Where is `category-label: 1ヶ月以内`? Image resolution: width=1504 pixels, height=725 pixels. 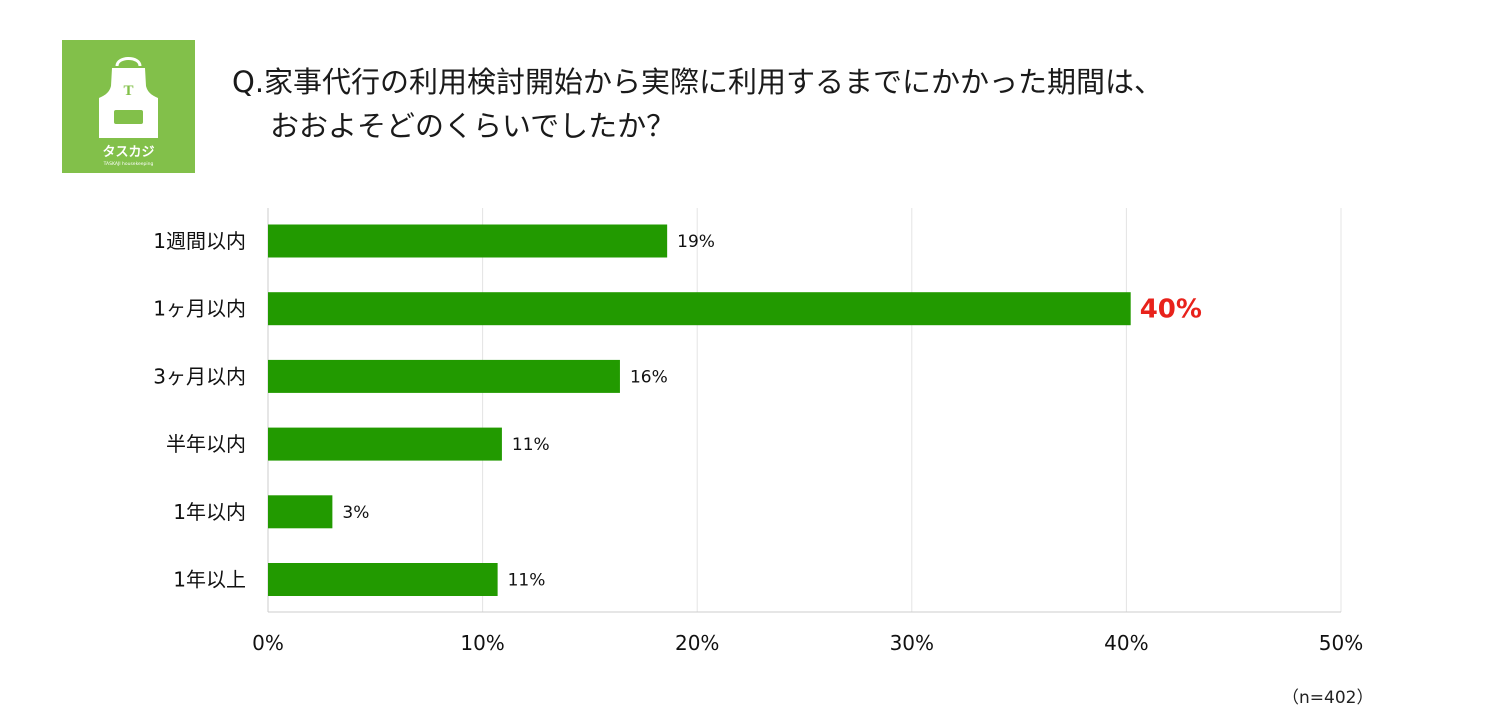
category-label: 1ヶ月以内 is located at coordinates (199, 309).